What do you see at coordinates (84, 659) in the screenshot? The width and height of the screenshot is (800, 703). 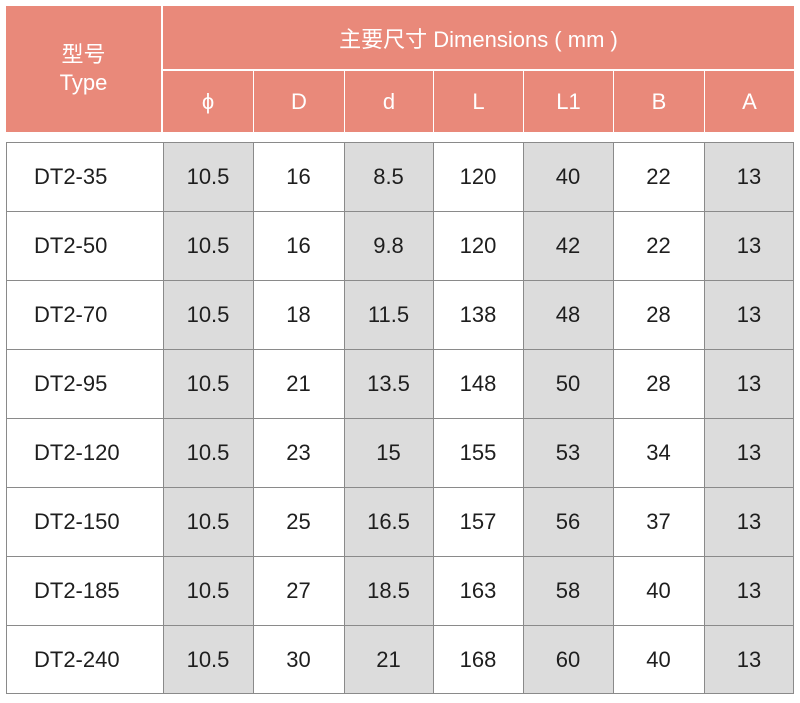 I see `row-type: DT2-240` at bounding box center [84, 659].